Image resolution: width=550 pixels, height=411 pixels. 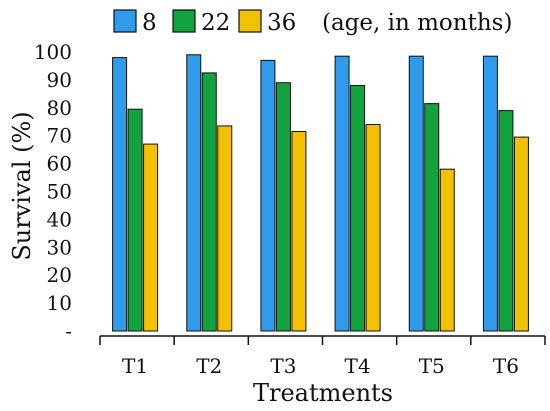 What do you see at coordinates (149, 23) in the screenshot?
I see `legend-label-series-1: 8` at bounding box center [149, 23].